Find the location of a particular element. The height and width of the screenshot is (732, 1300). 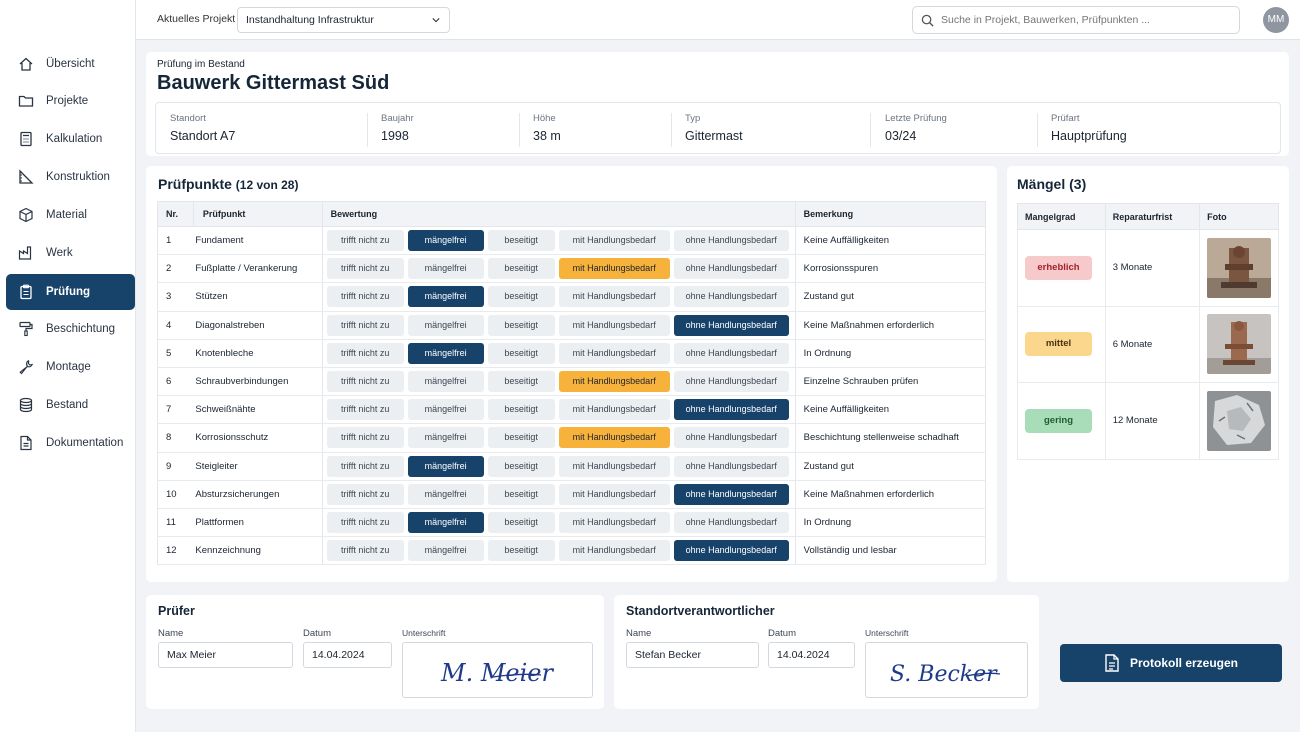

sidebar-item-beschichtung: Beschichtung is located at coordinates (70, 329).